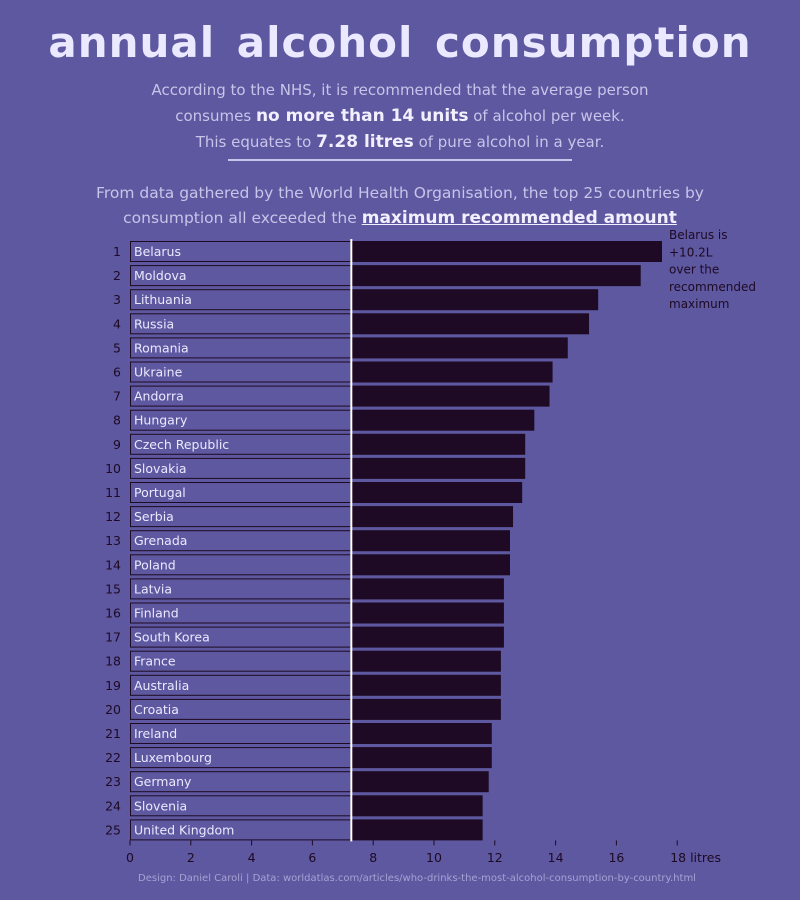  Describe the element at coordinates (191, 857) in the screenshot. I see `x-tick-label: 2` at that location.